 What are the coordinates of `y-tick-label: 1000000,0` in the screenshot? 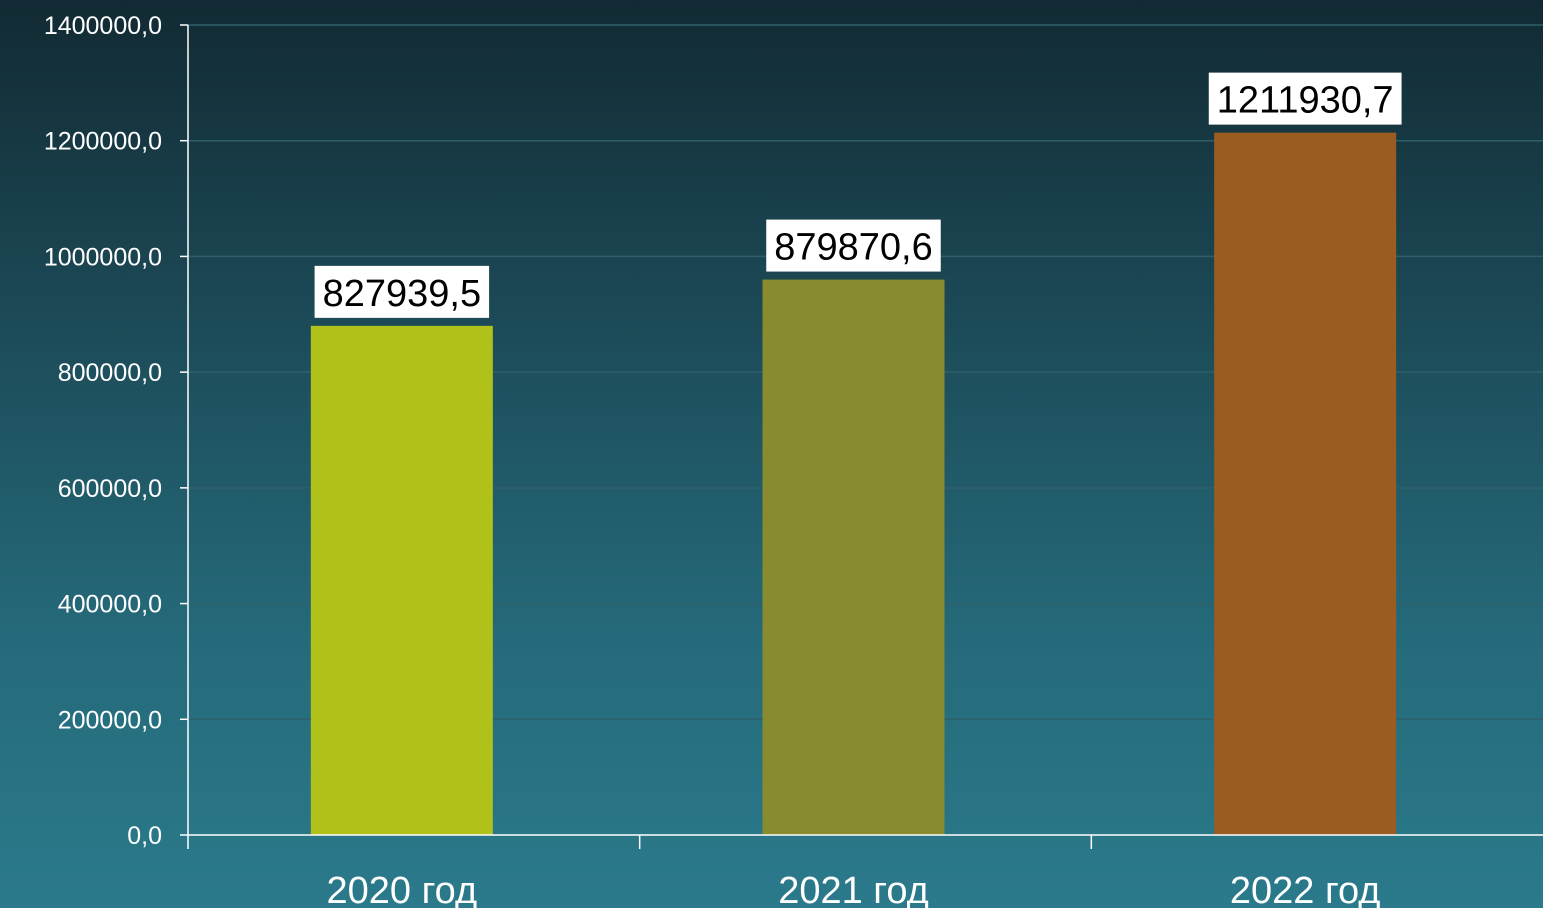 It's located at (103, 257).